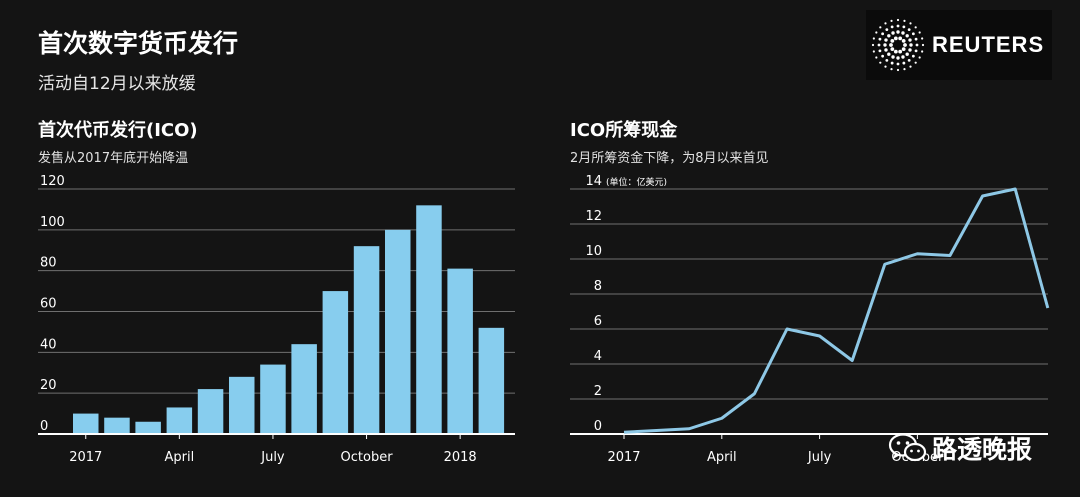 The image size is (1080, 497). What do you see at coordinates (624, 130) in the screenshot?
I see `right-chart-title: ICO所筹现金` at bounding box center [624, 130].